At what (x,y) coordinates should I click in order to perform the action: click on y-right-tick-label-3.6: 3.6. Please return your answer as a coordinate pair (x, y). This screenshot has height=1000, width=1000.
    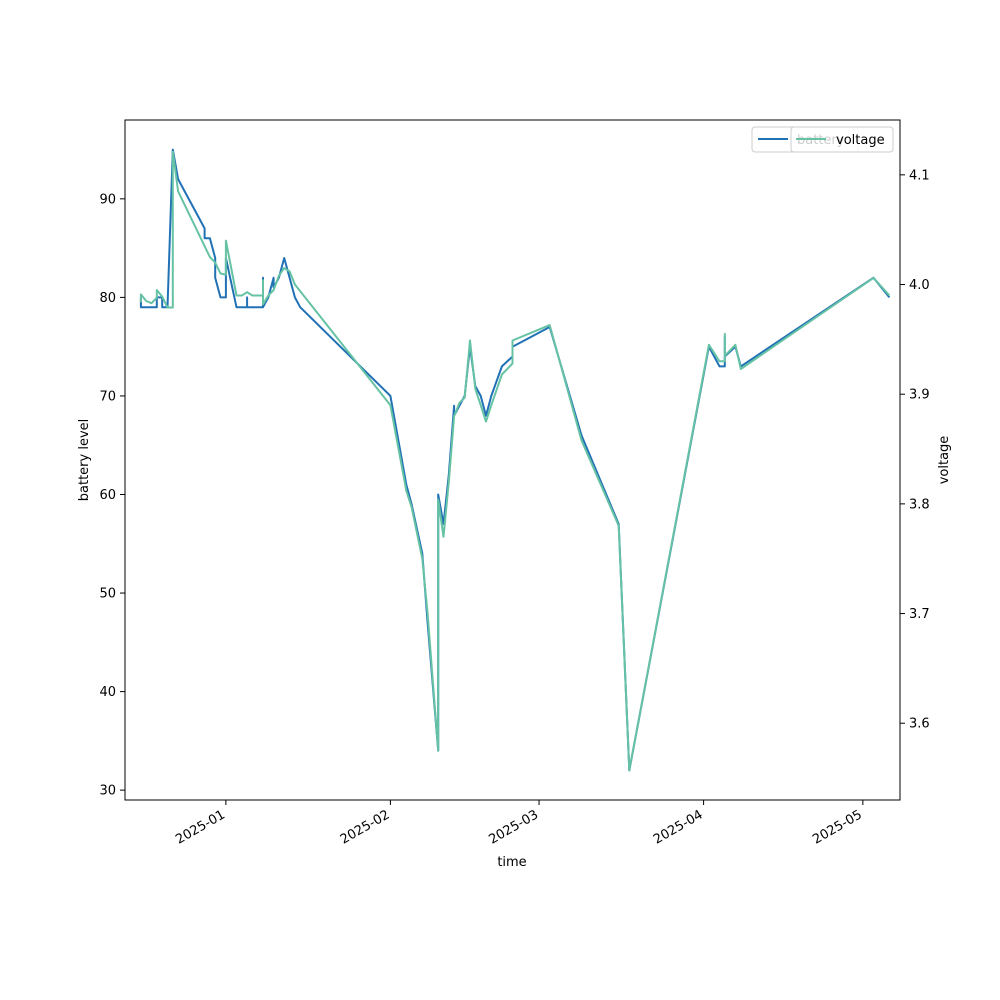
    Looking at the image, I should click on (919, 724).